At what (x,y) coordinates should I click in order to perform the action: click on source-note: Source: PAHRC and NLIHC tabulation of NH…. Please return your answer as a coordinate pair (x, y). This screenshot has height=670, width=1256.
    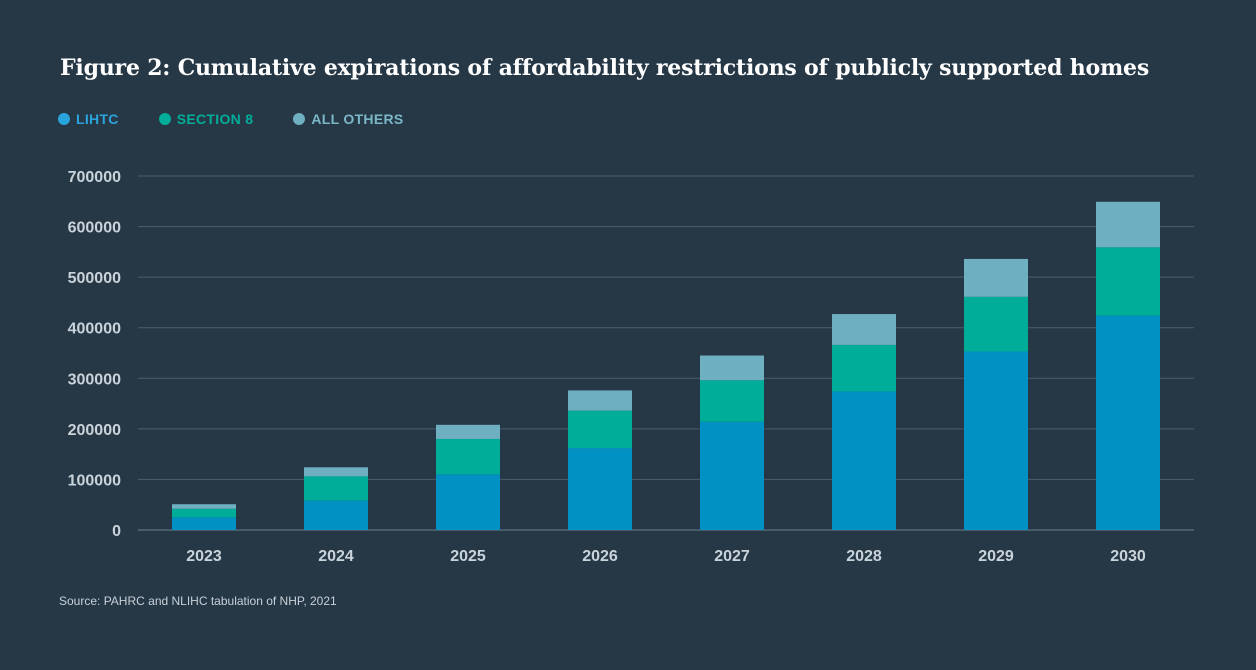
    Looking at the image, I should click on (198, 601).